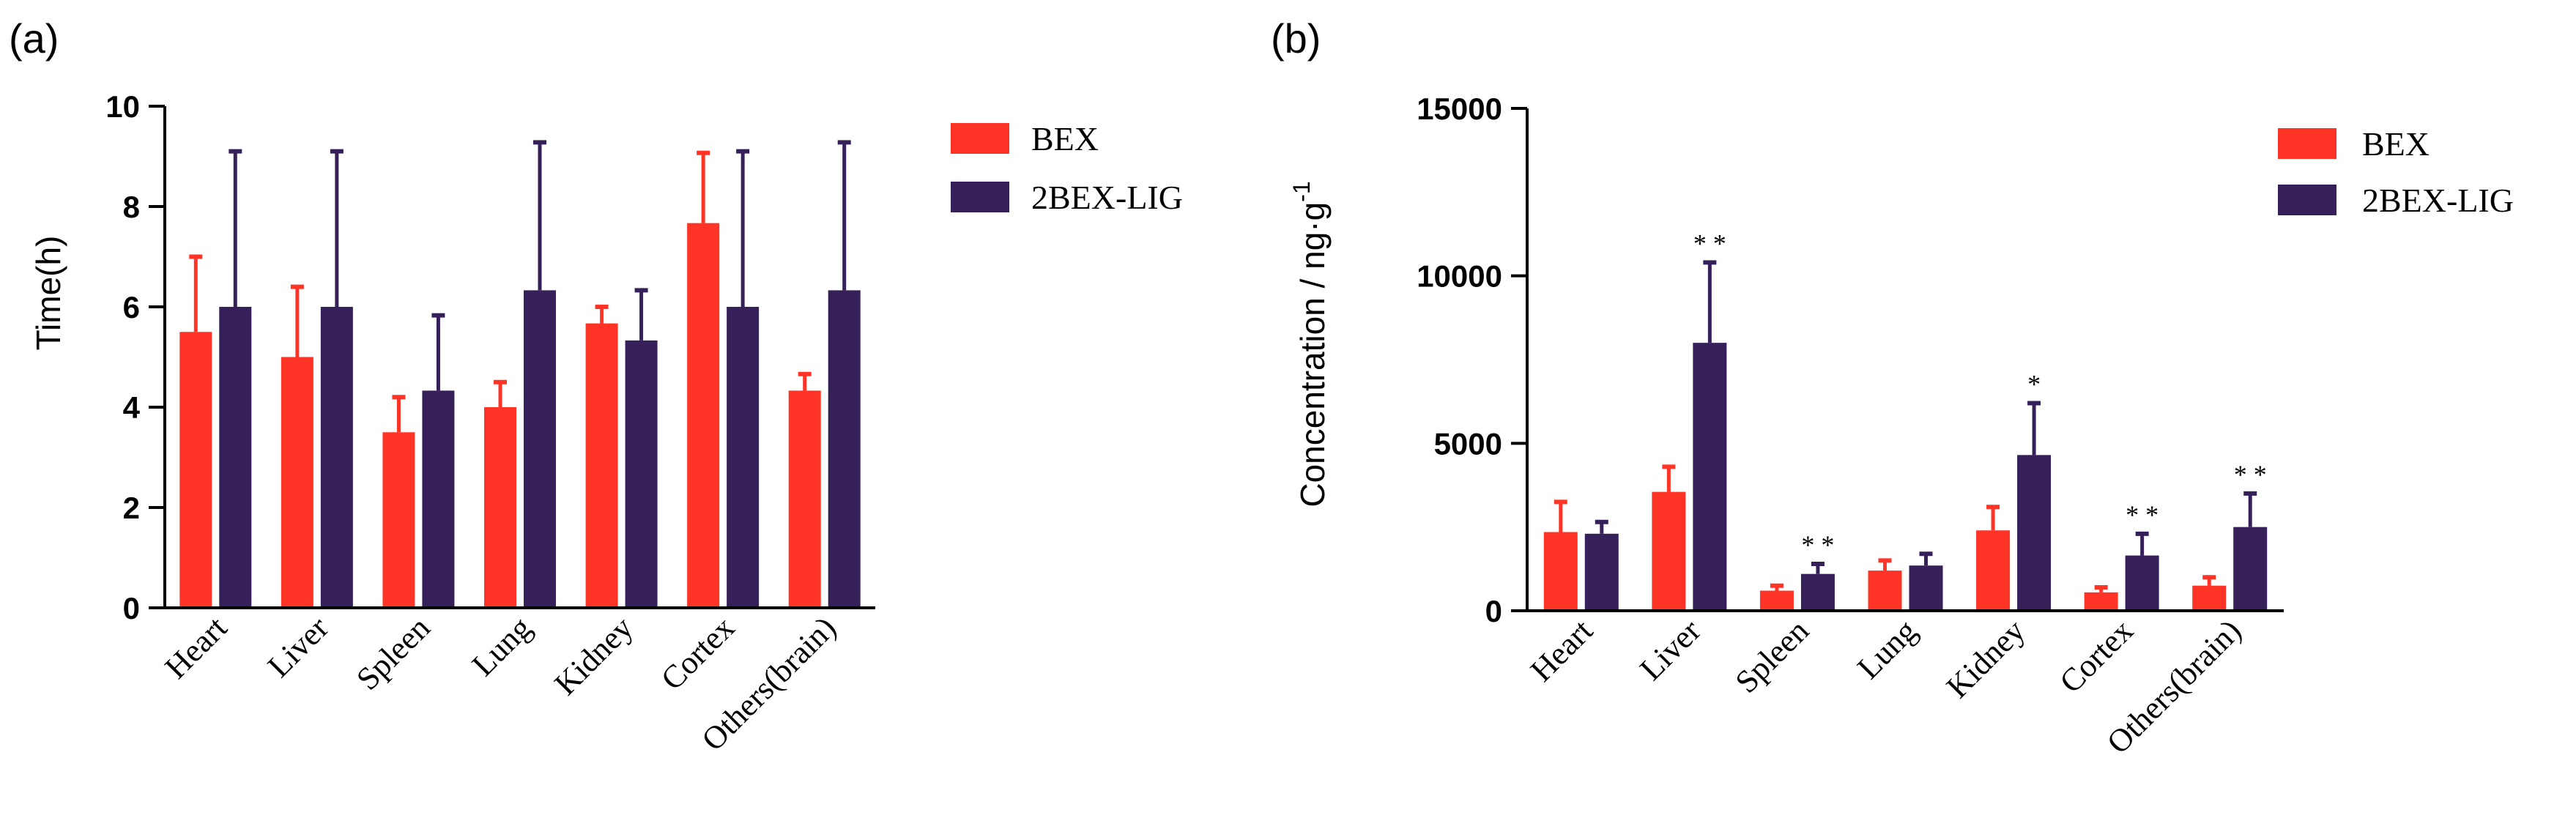 This screenshot has width=2576, height=829. What do you see at coordinates (2307, 143) in the screenshot?
I see `legend-swatch-bex-b` at bounding box center [2307, 143].